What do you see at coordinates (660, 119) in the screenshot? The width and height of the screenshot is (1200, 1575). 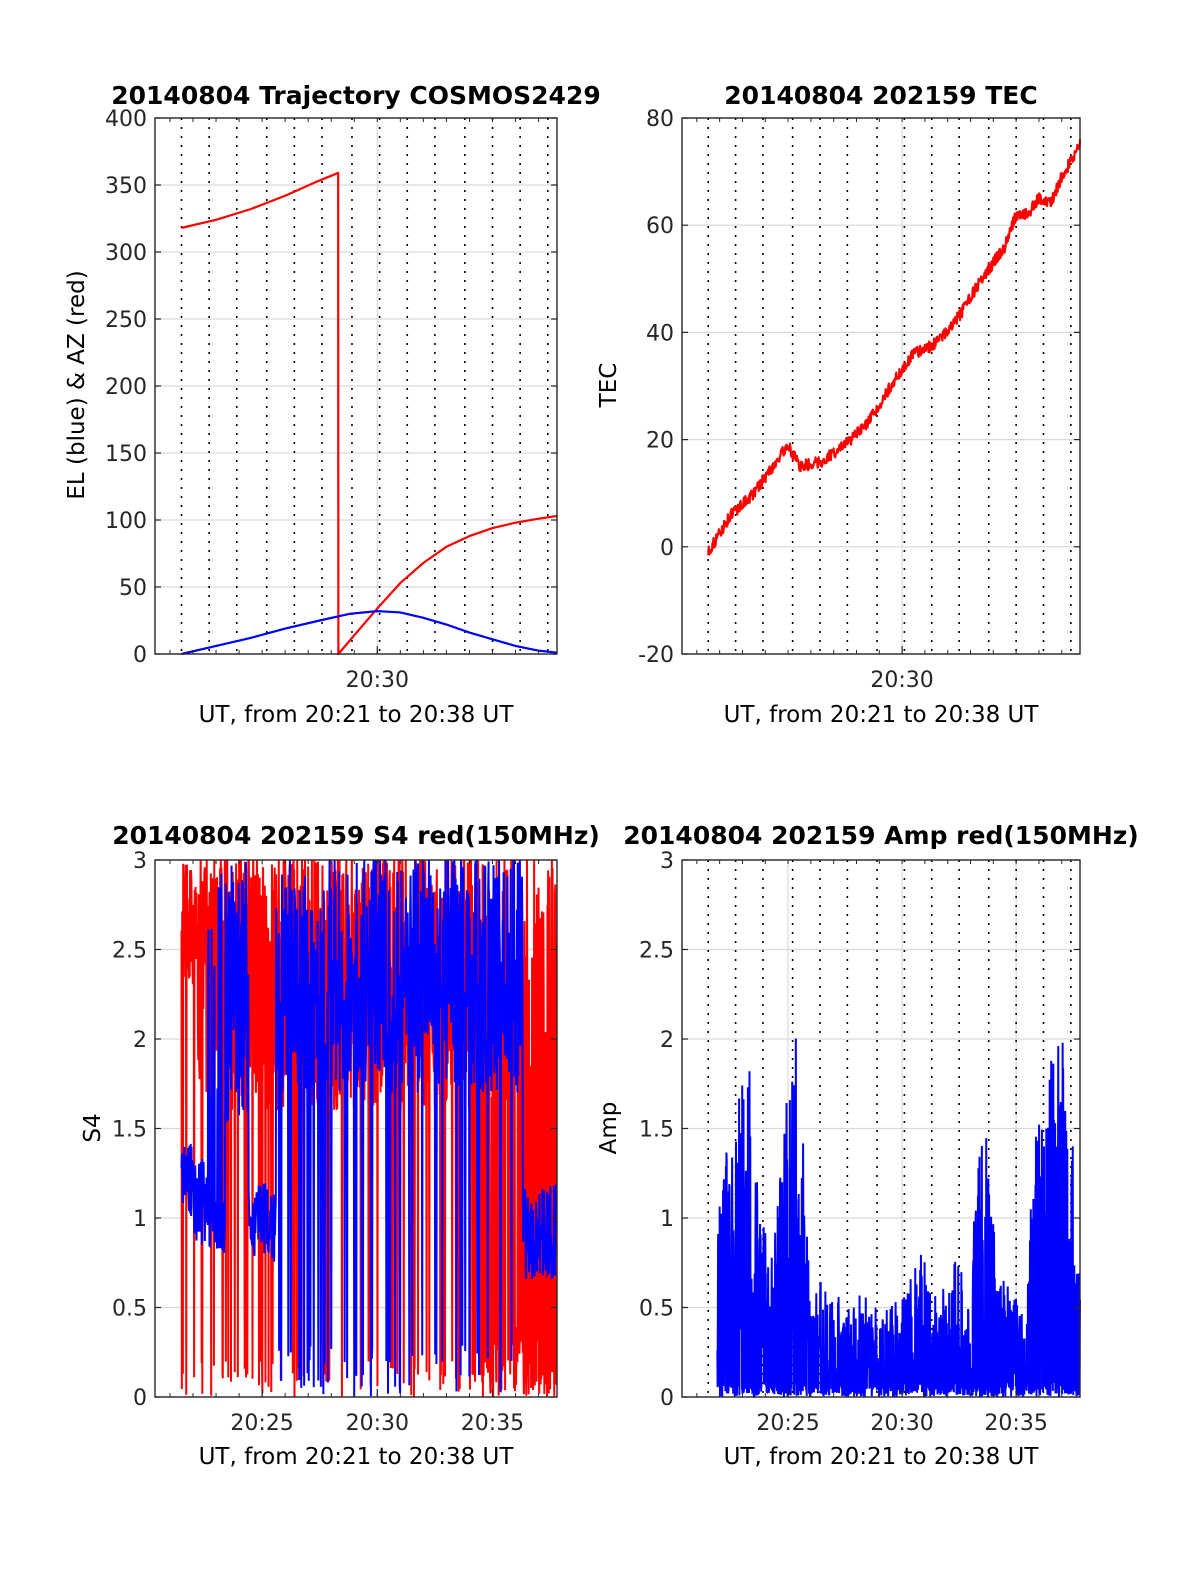 I see `y-tick-label: 80` at bounding box center [660, 119].